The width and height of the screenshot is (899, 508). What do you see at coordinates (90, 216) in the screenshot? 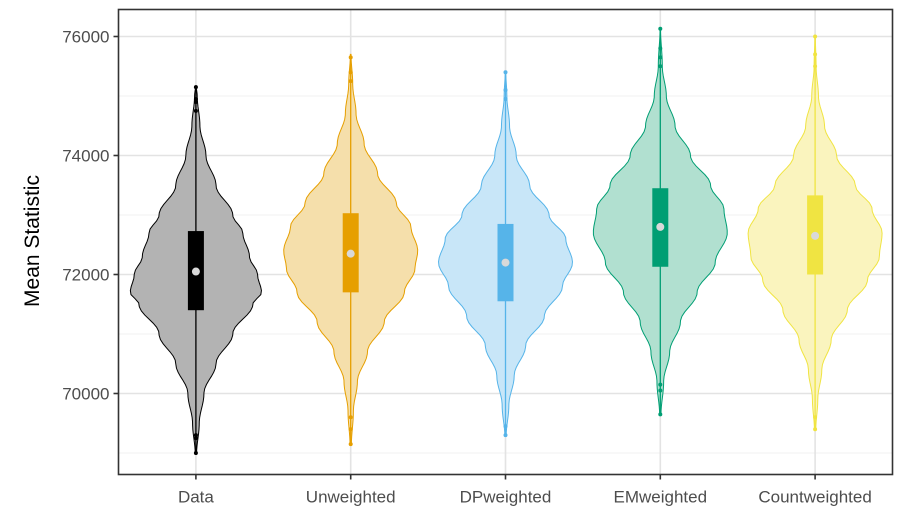
I see `y-axis: 70000 72000 74000 76000` at bounding box center [90, 216].